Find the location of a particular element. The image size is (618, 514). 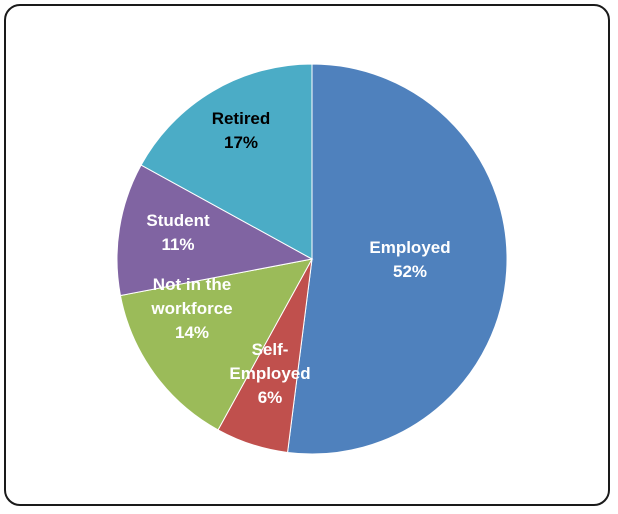

pie-slice-label-4: Retired 17% is located at coordinates (241, 130).